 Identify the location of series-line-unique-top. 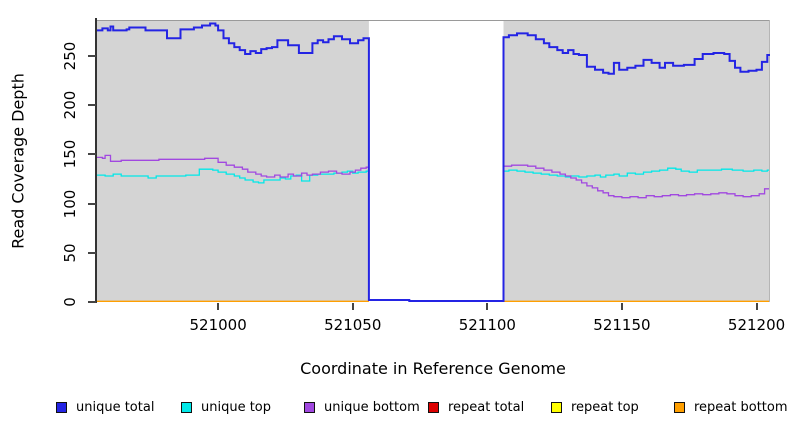
(433, 175).